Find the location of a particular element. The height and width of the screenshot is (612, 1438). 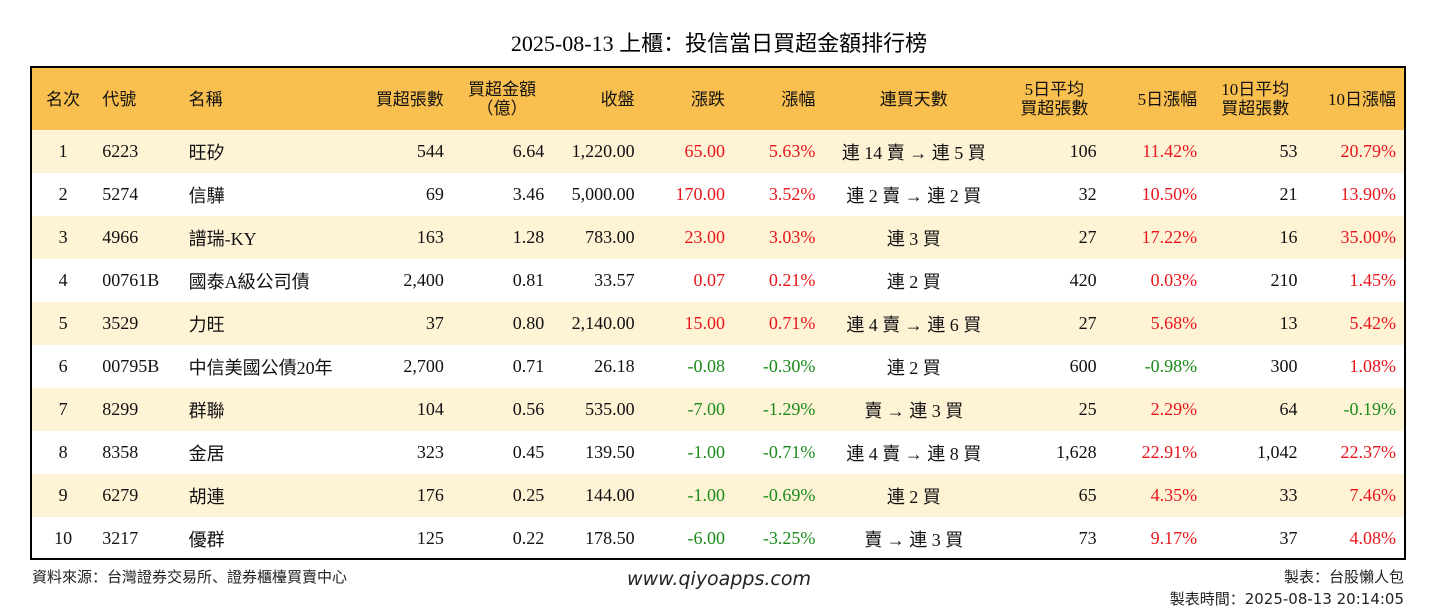

buy-lots-cell: 69 is located at coordinates (434, 194).